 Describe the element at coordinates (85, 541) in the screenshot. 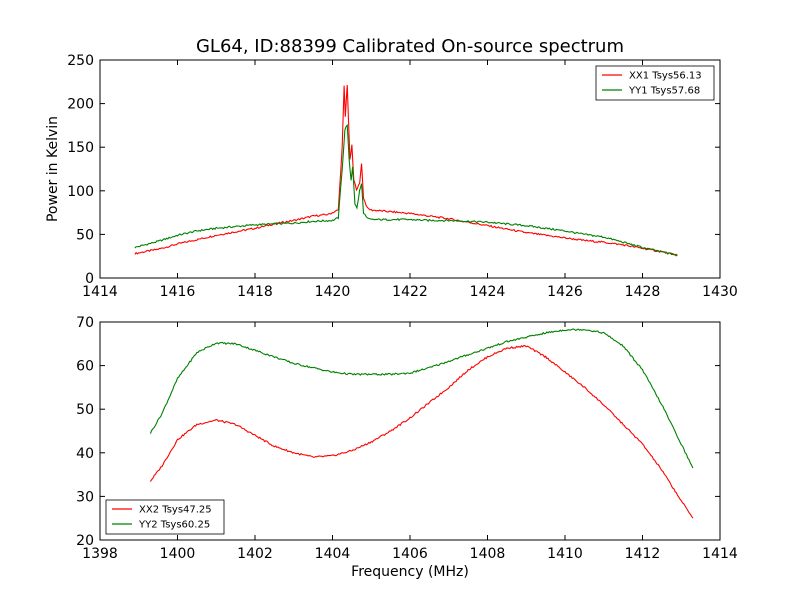

I see `y-tick-label: 20` at that location.